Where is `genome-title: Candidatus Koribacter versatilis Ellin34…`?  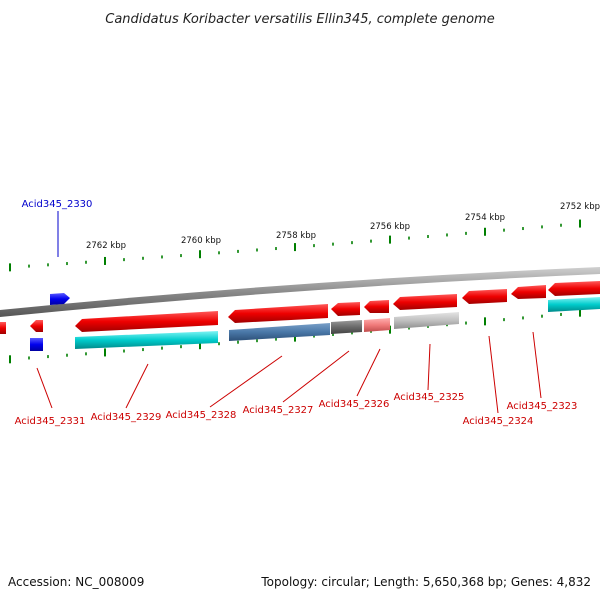
genome-title: Candidatus Koribacter versatilis Ellin34… is located at coordinates (299, 19).